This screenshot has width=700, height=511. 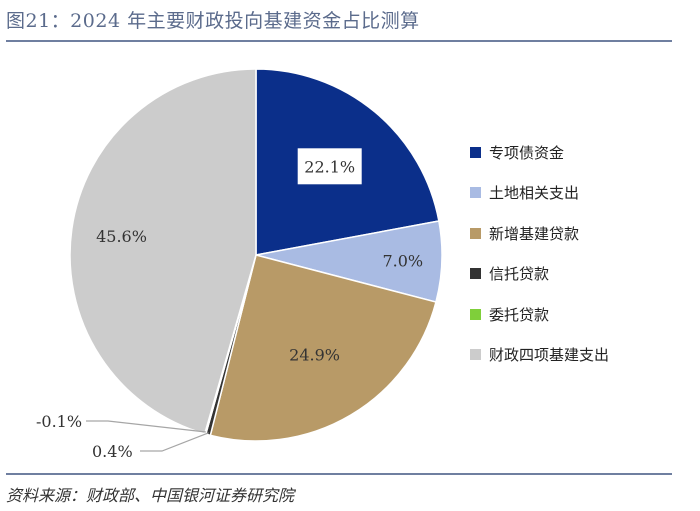 What do you see at coordinates (527, 152) in the screenshot?
I see `legend-label-0: 专项债资金` at bounding box center [527, 152].